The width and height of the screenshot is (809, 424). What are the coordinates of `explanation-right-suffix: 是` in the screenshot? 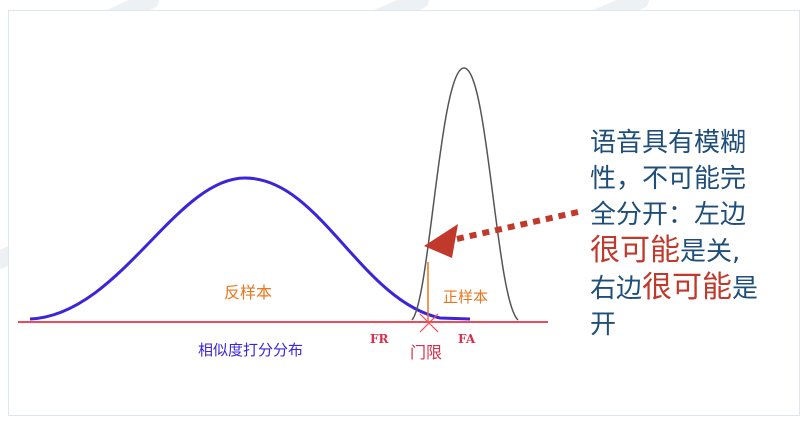 It's located at (745, 289).